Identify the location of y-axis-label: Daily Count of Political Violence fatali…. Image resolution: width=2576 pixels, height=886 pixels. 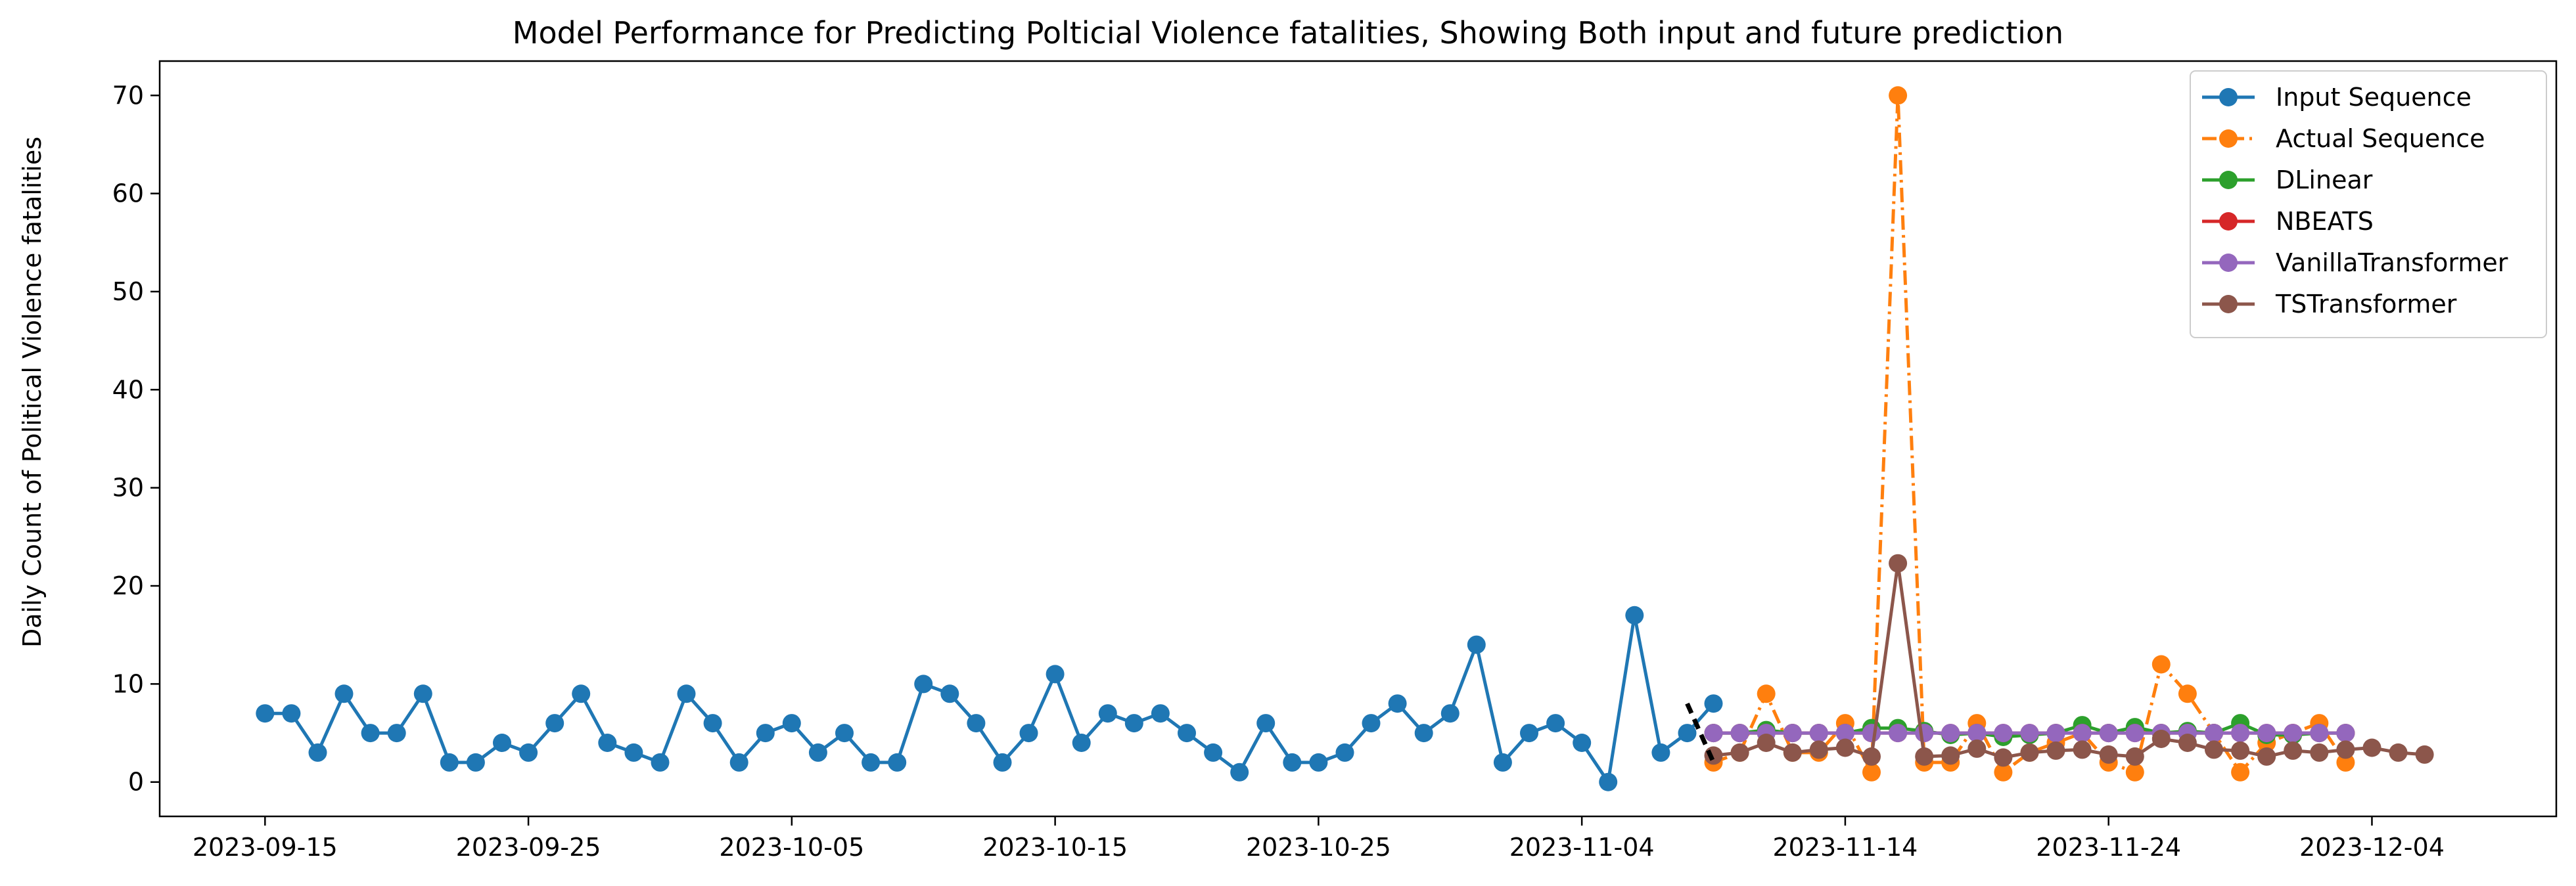
(32, 392).